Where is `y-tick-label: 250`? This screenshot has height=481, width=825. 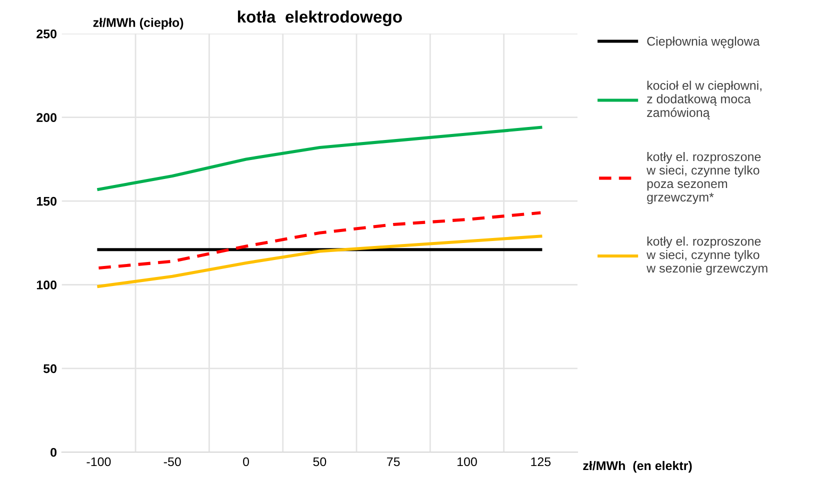
y-tick-label: 250 is located at coordinates (46, 33).